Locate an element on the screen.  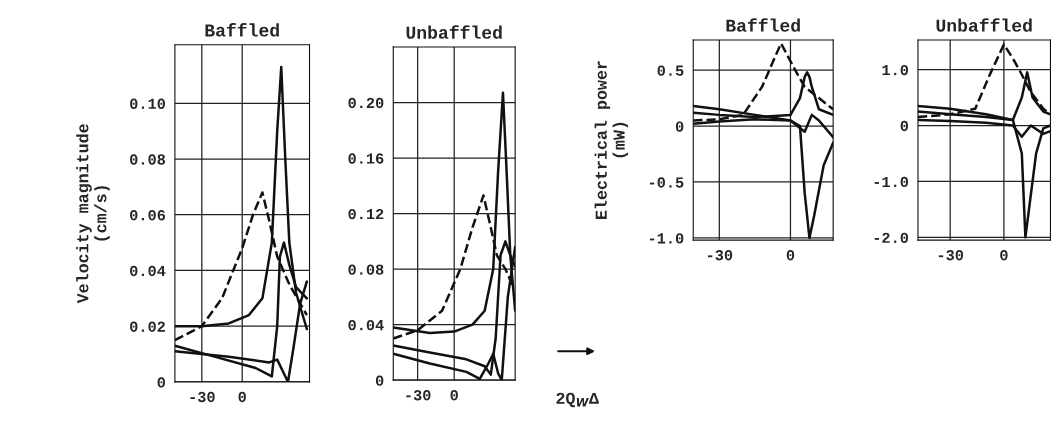
y-tick-label: 0.16 is located at coordinates (366, 158).